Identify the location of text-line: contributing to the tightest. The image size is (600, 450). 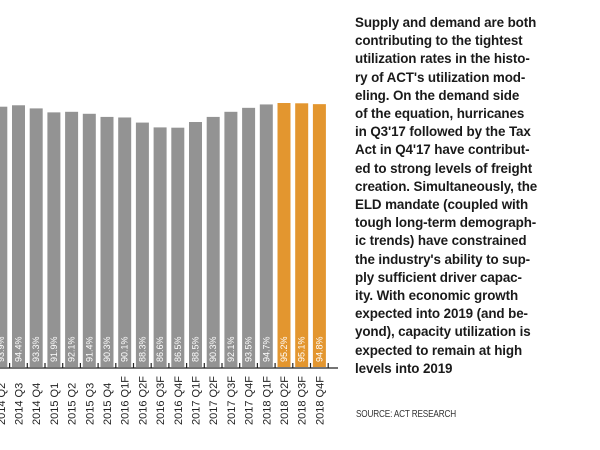
(439, 41).